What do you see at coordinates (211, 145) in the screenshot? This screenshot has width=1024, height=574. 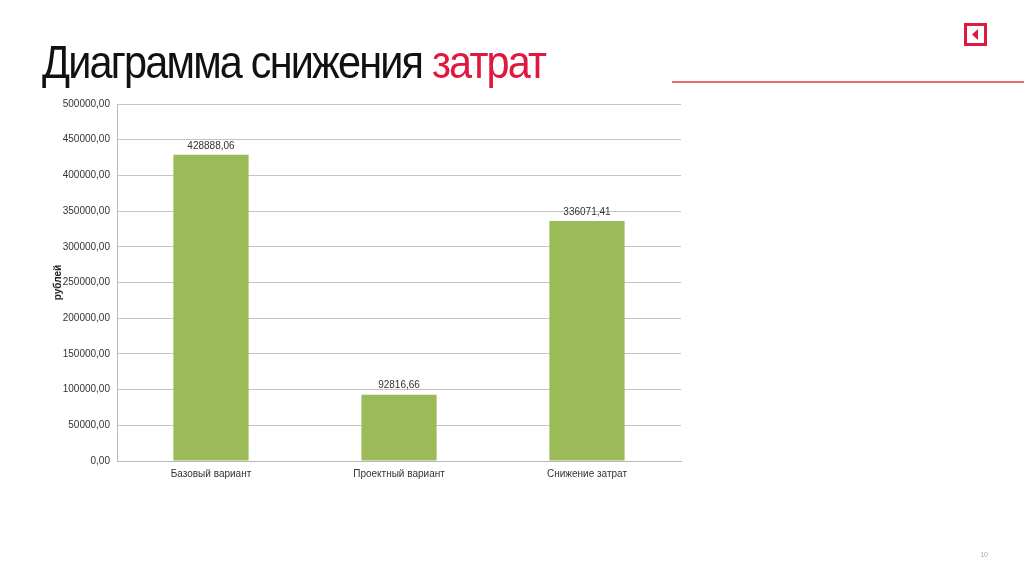 I see `data-label: 428888,06` at bounding box center [211, 145].